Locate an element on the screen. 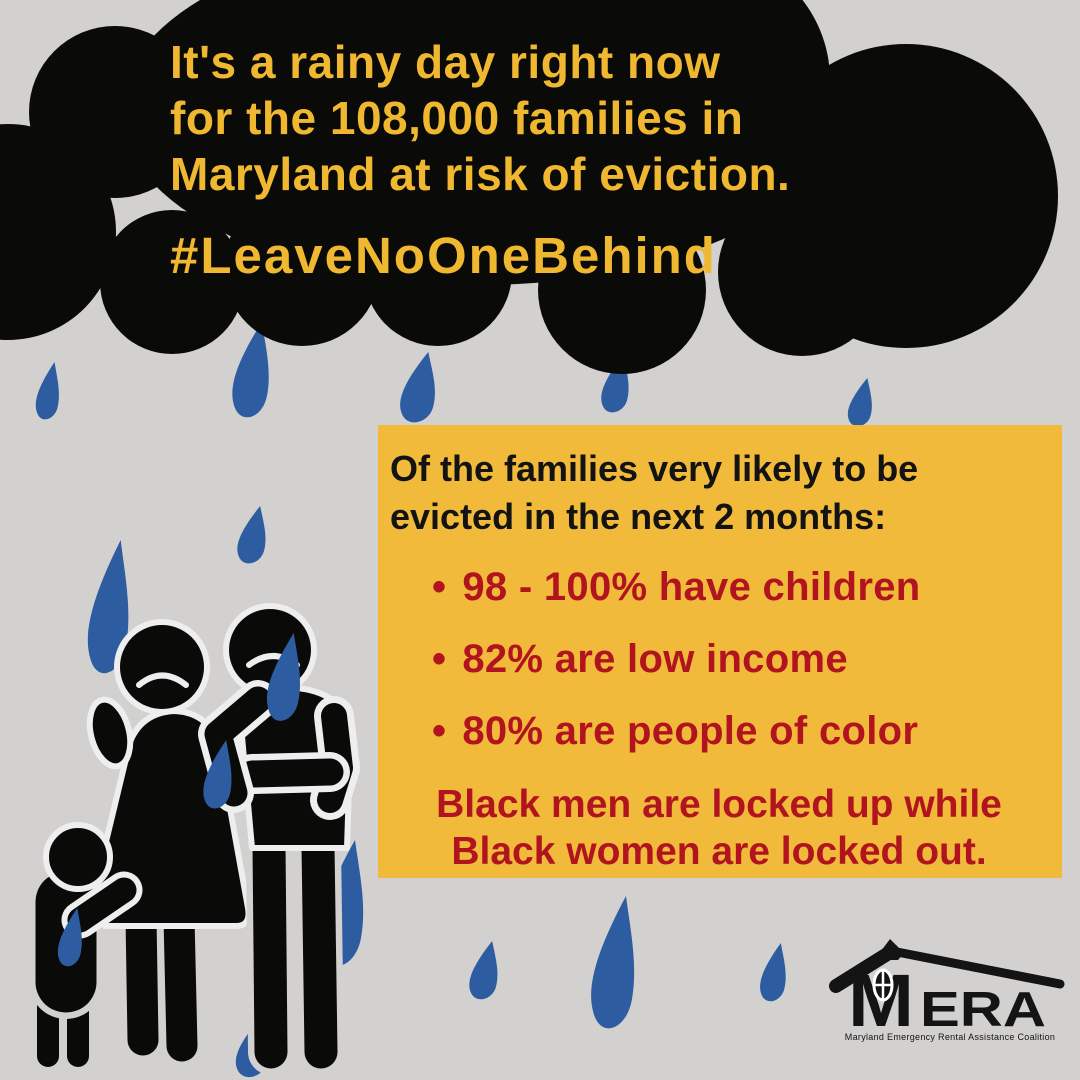 The height and width of the screenshot is (1080, 1080). family-silhouette-icon is located at coordinates (194, 839).